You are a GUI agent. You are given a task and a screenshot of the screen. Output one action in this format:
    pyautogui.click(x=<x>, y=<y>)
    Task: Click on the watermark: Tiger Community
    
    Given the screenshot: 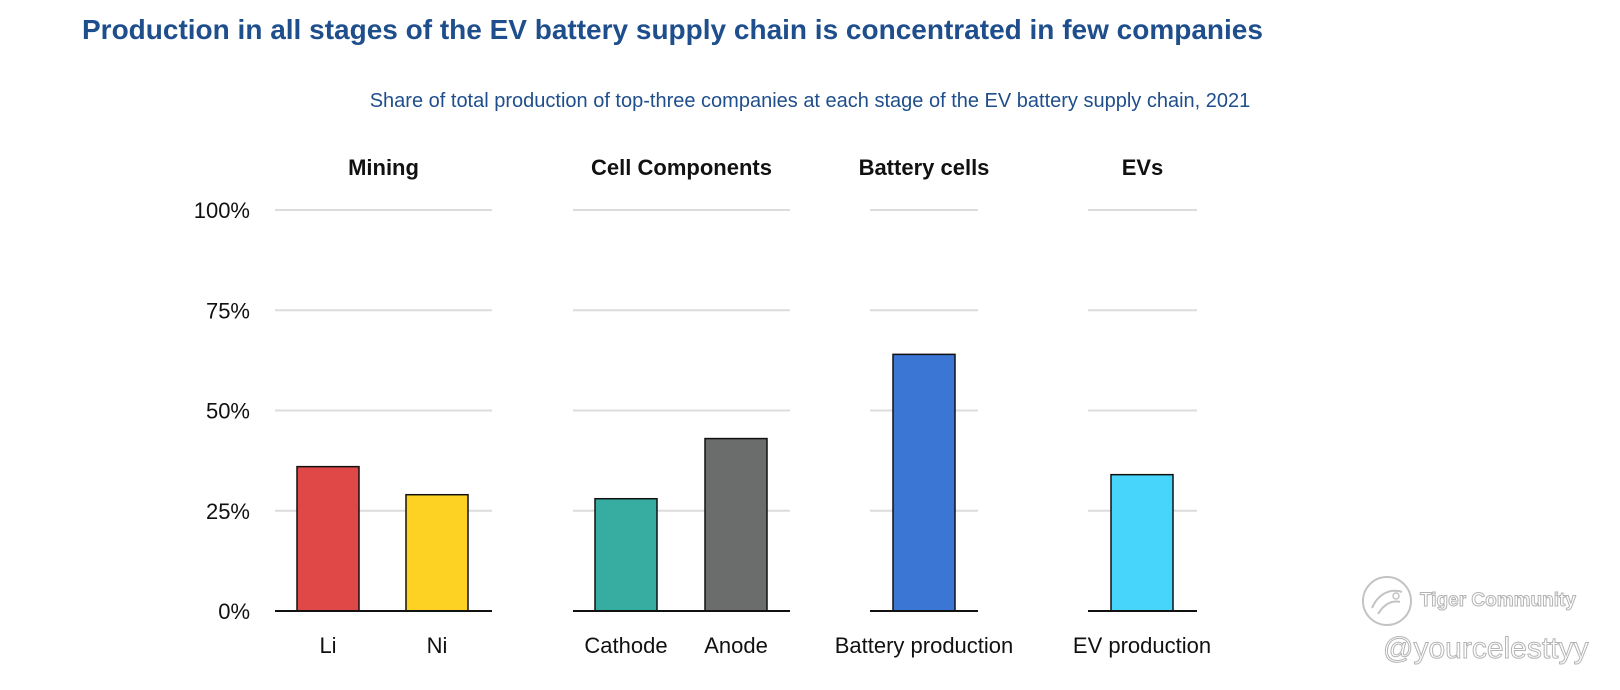 What is the action you would take?
    pyautogui.click(x=1468, y=601)
    